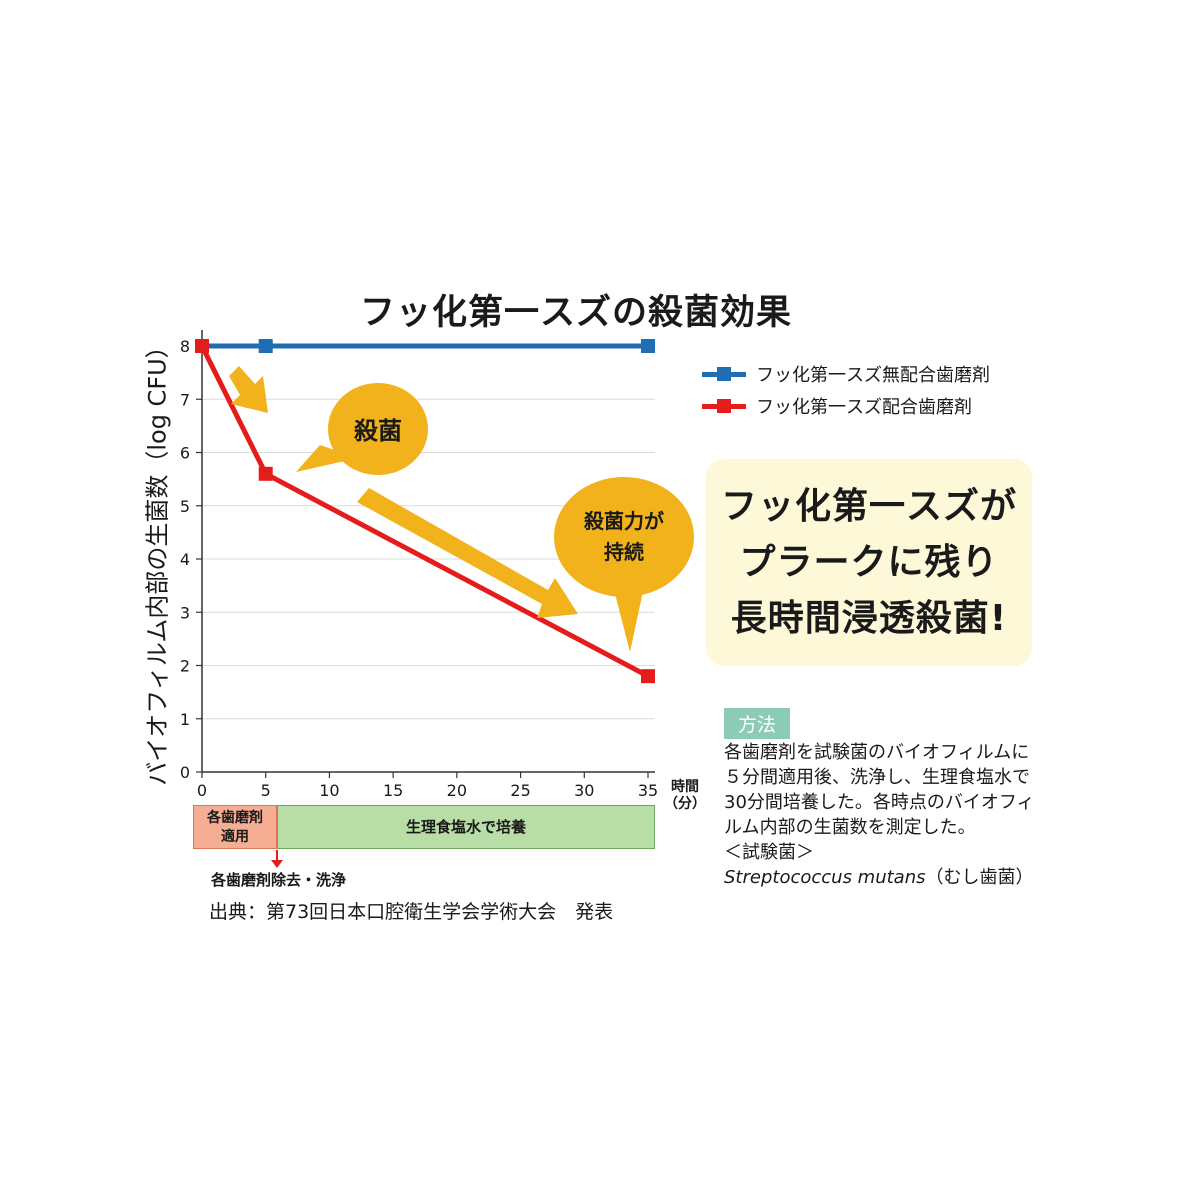 The width and height of the screenshot is (1200, 1200). Describe the element at coordinates (648, 790) in the screenshot. I see `x-tick-label-35: 35` at that location.